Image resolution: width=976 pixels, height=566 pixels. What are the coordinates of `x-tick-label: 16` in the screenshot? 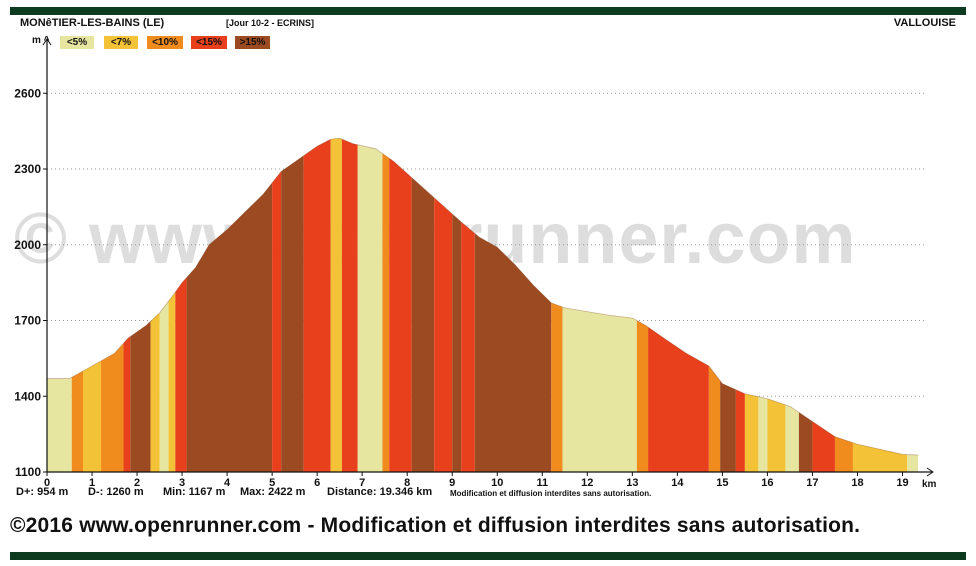 It's located at (767, 483).